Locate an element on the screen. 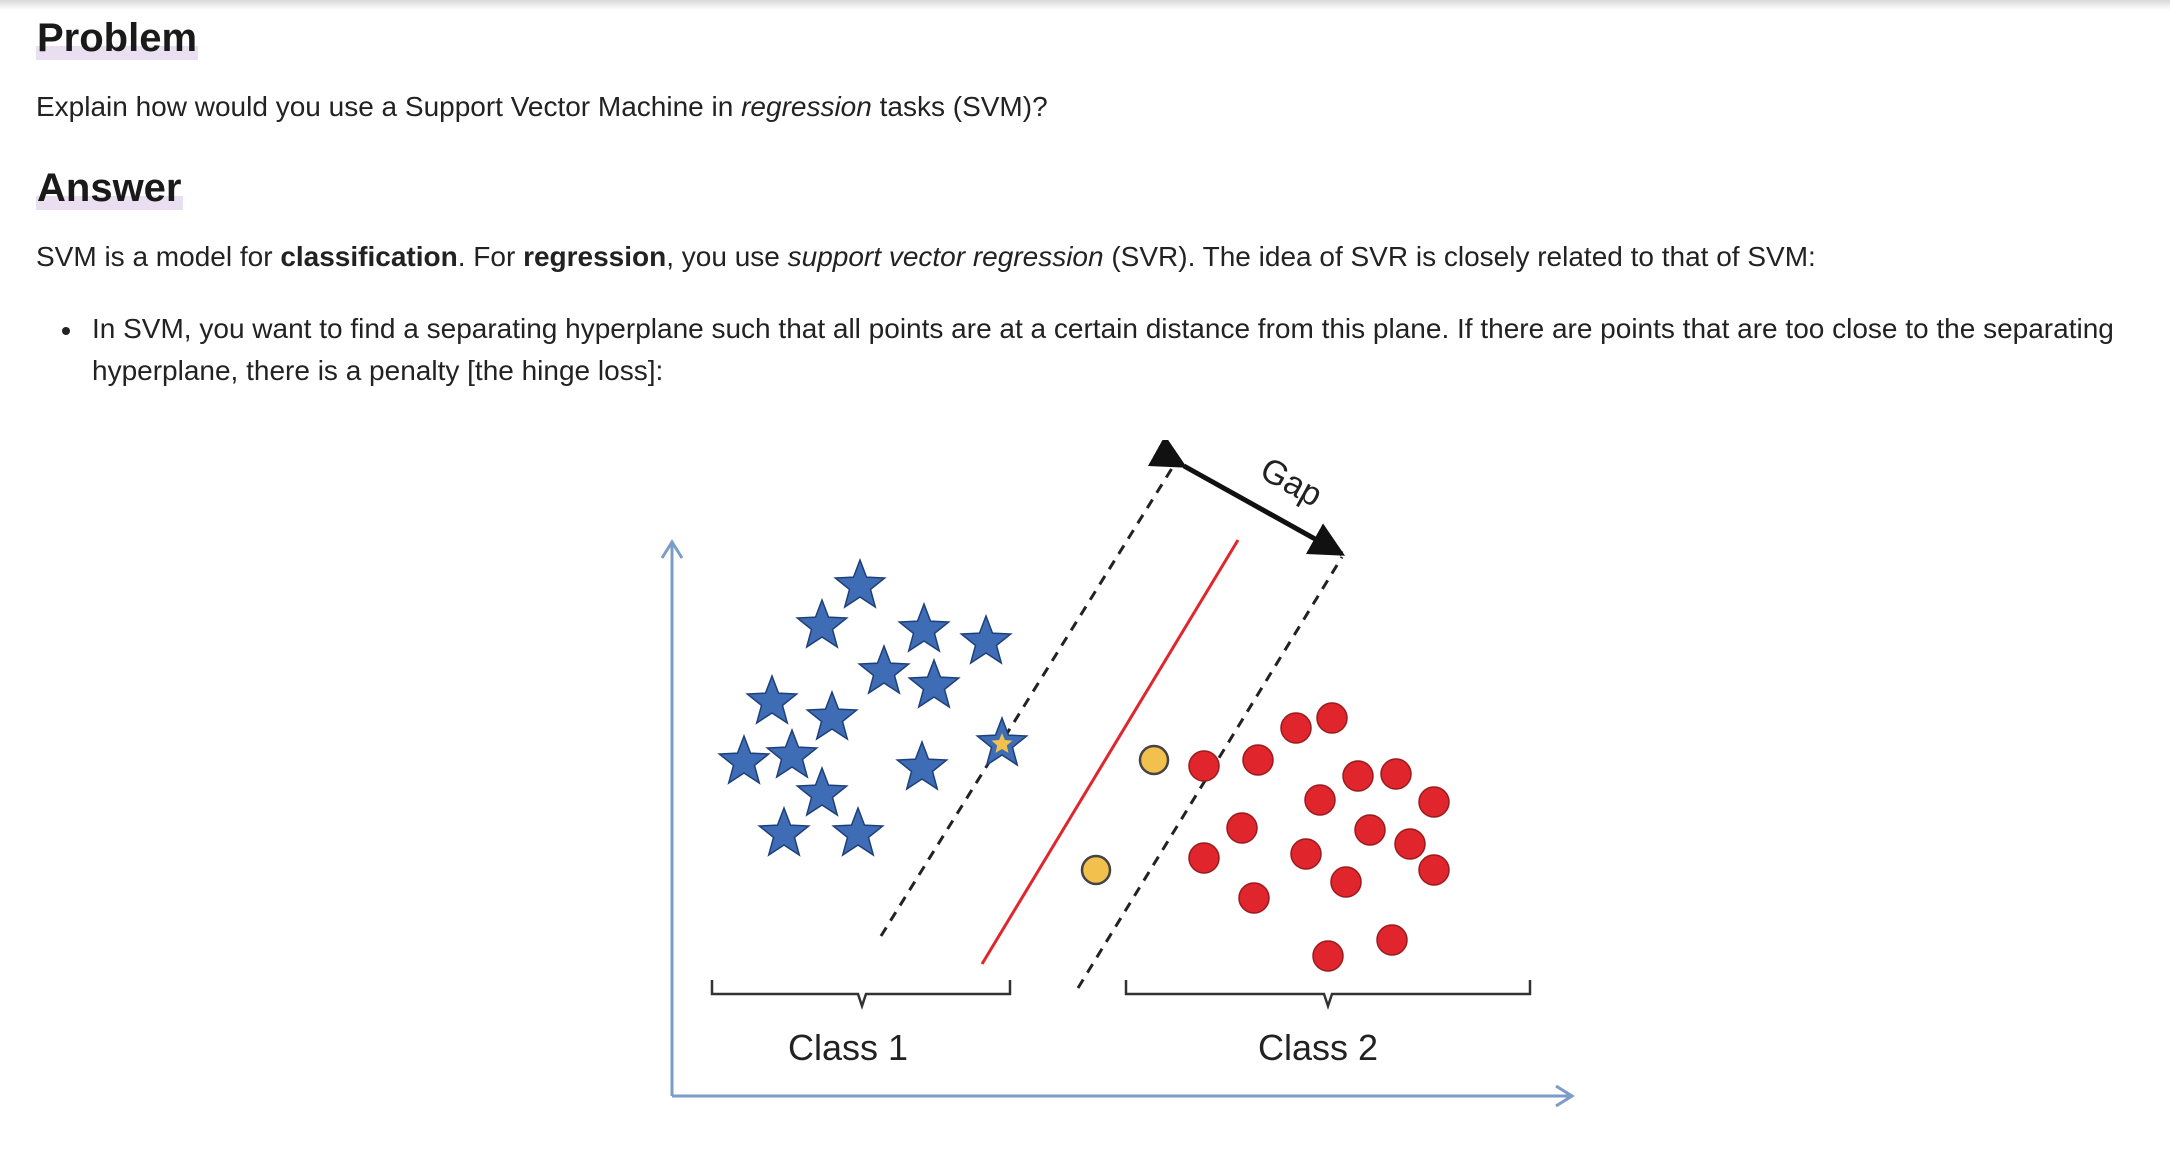 The width and height of the screenshot is (2170, 1176). margin-line-left is located at coordinates (1027, 700).